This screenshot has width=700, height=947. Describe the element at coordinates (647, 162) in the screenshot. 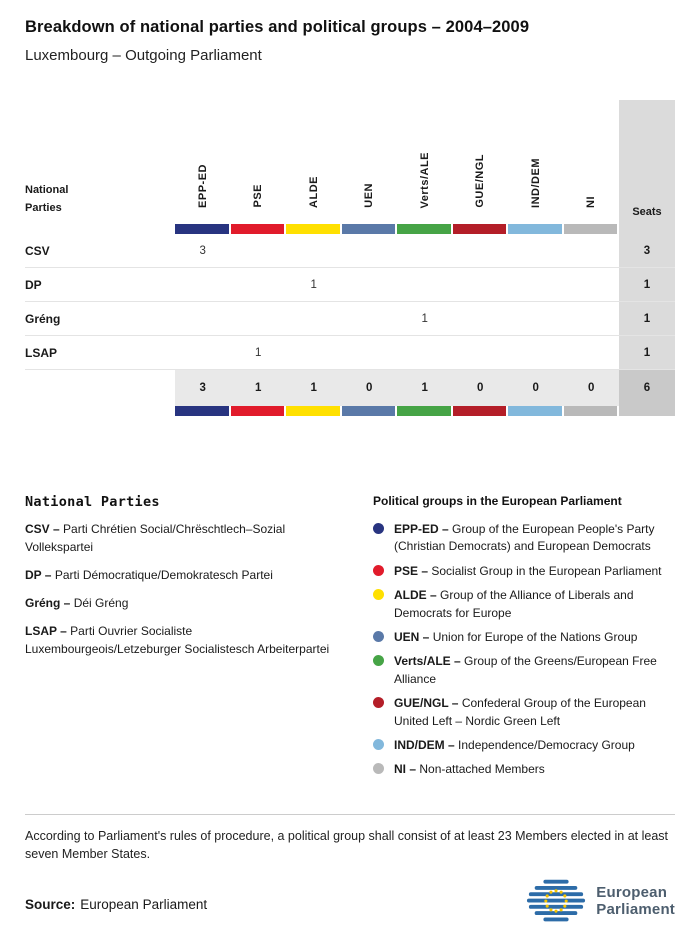

I see `seats-header-cell: Seats` at that location.